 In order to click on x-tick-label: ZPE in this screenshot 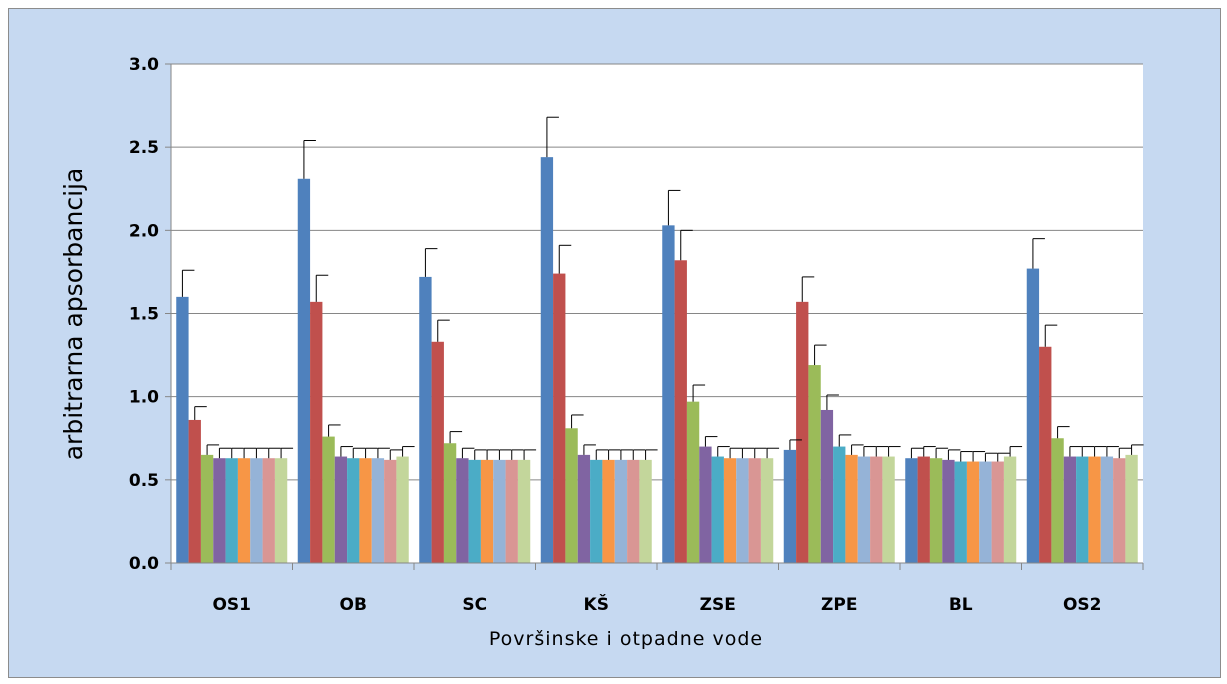, I will do `click(839, 605)`.